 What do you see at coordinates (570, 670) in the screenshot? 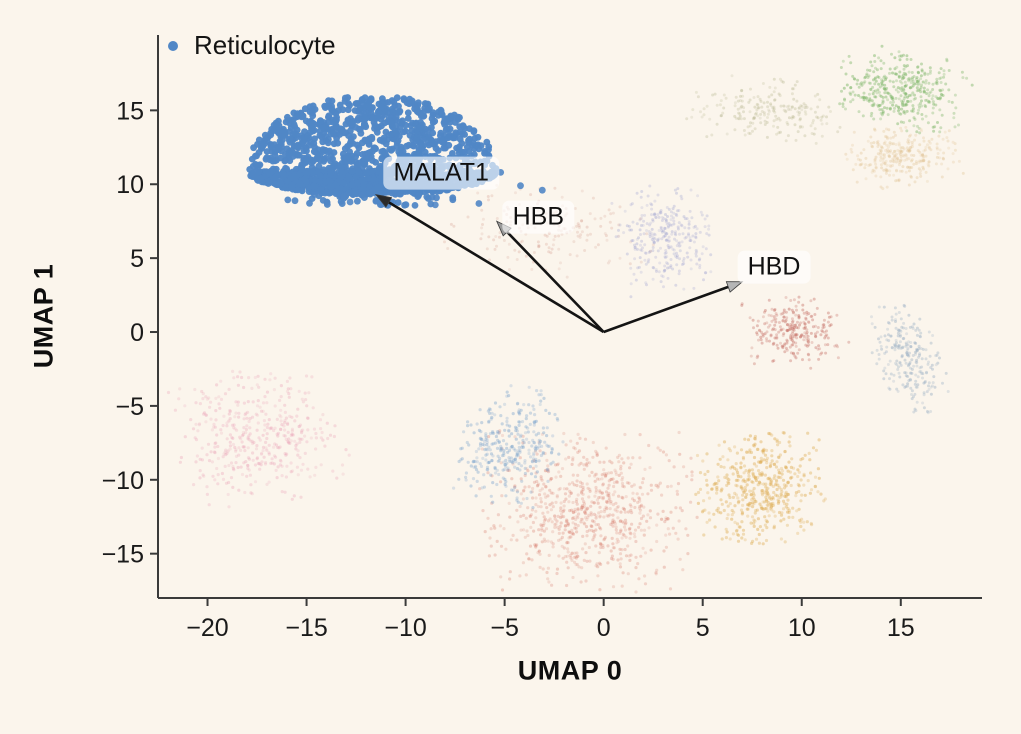
I see `x-axis-title: UMAP 0` at bounding box center [570, 670].